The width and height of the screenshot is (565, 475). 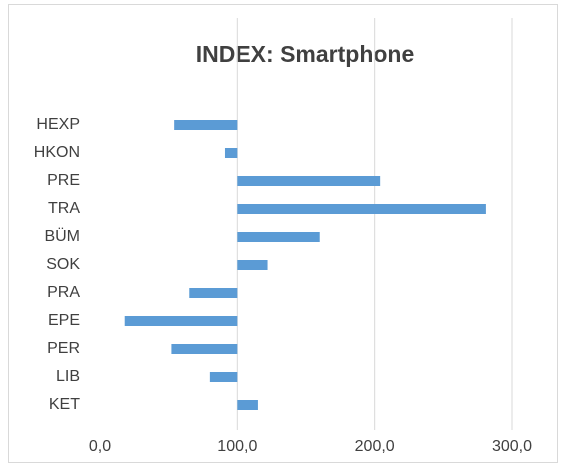 What do you see at coordinates (64, 208) in the screenshot?
I see `y-tick-label: TRA` at bounding box center [64, 208].